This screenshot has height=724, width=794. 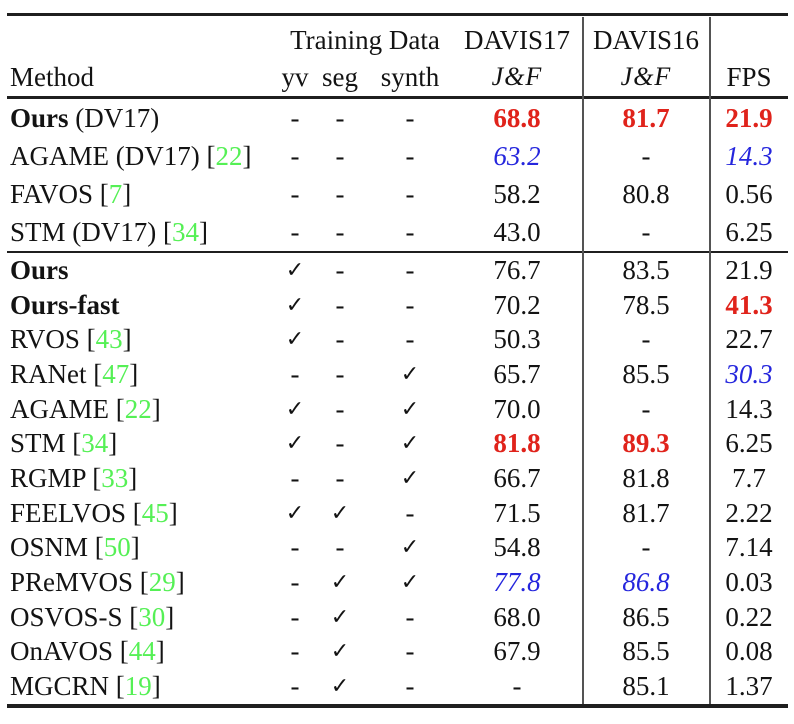 What do you see at coordinates (517, 686) in the screenshot?
I see `davis17-score: -` at bounding box center [517, 686].